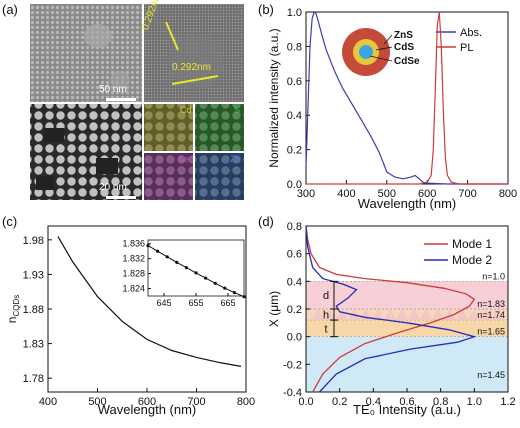 This screenshot has height=428, width=520. What do you see at coordinates (306, 194) in the screenshot?
I see `b-xtick-label: 300` at bounding box center [306, 194].